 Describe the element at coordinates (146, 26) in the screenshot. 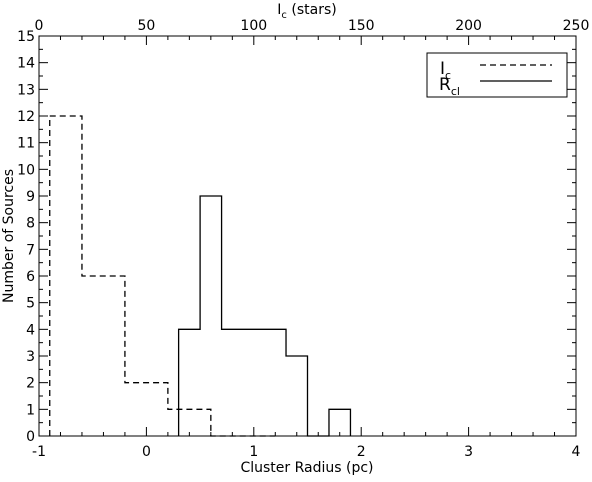

I see `top-tick-label: 50` at that location.